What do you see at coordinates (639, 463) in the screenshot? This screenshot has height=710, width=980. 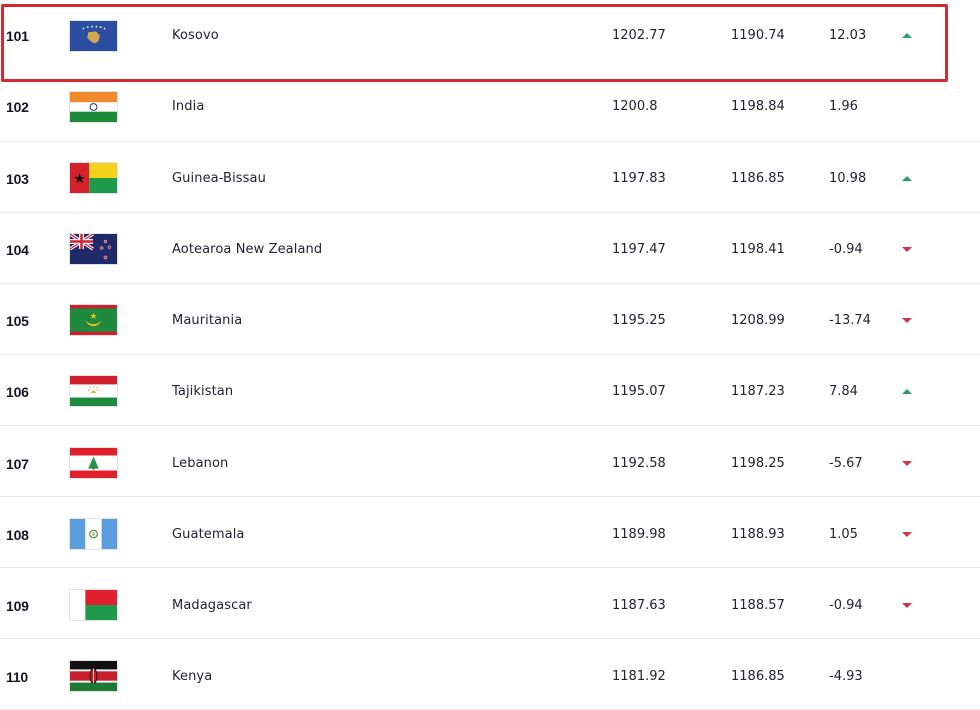 I see `total-points: 1192.58` at bounding box center [639, 463].